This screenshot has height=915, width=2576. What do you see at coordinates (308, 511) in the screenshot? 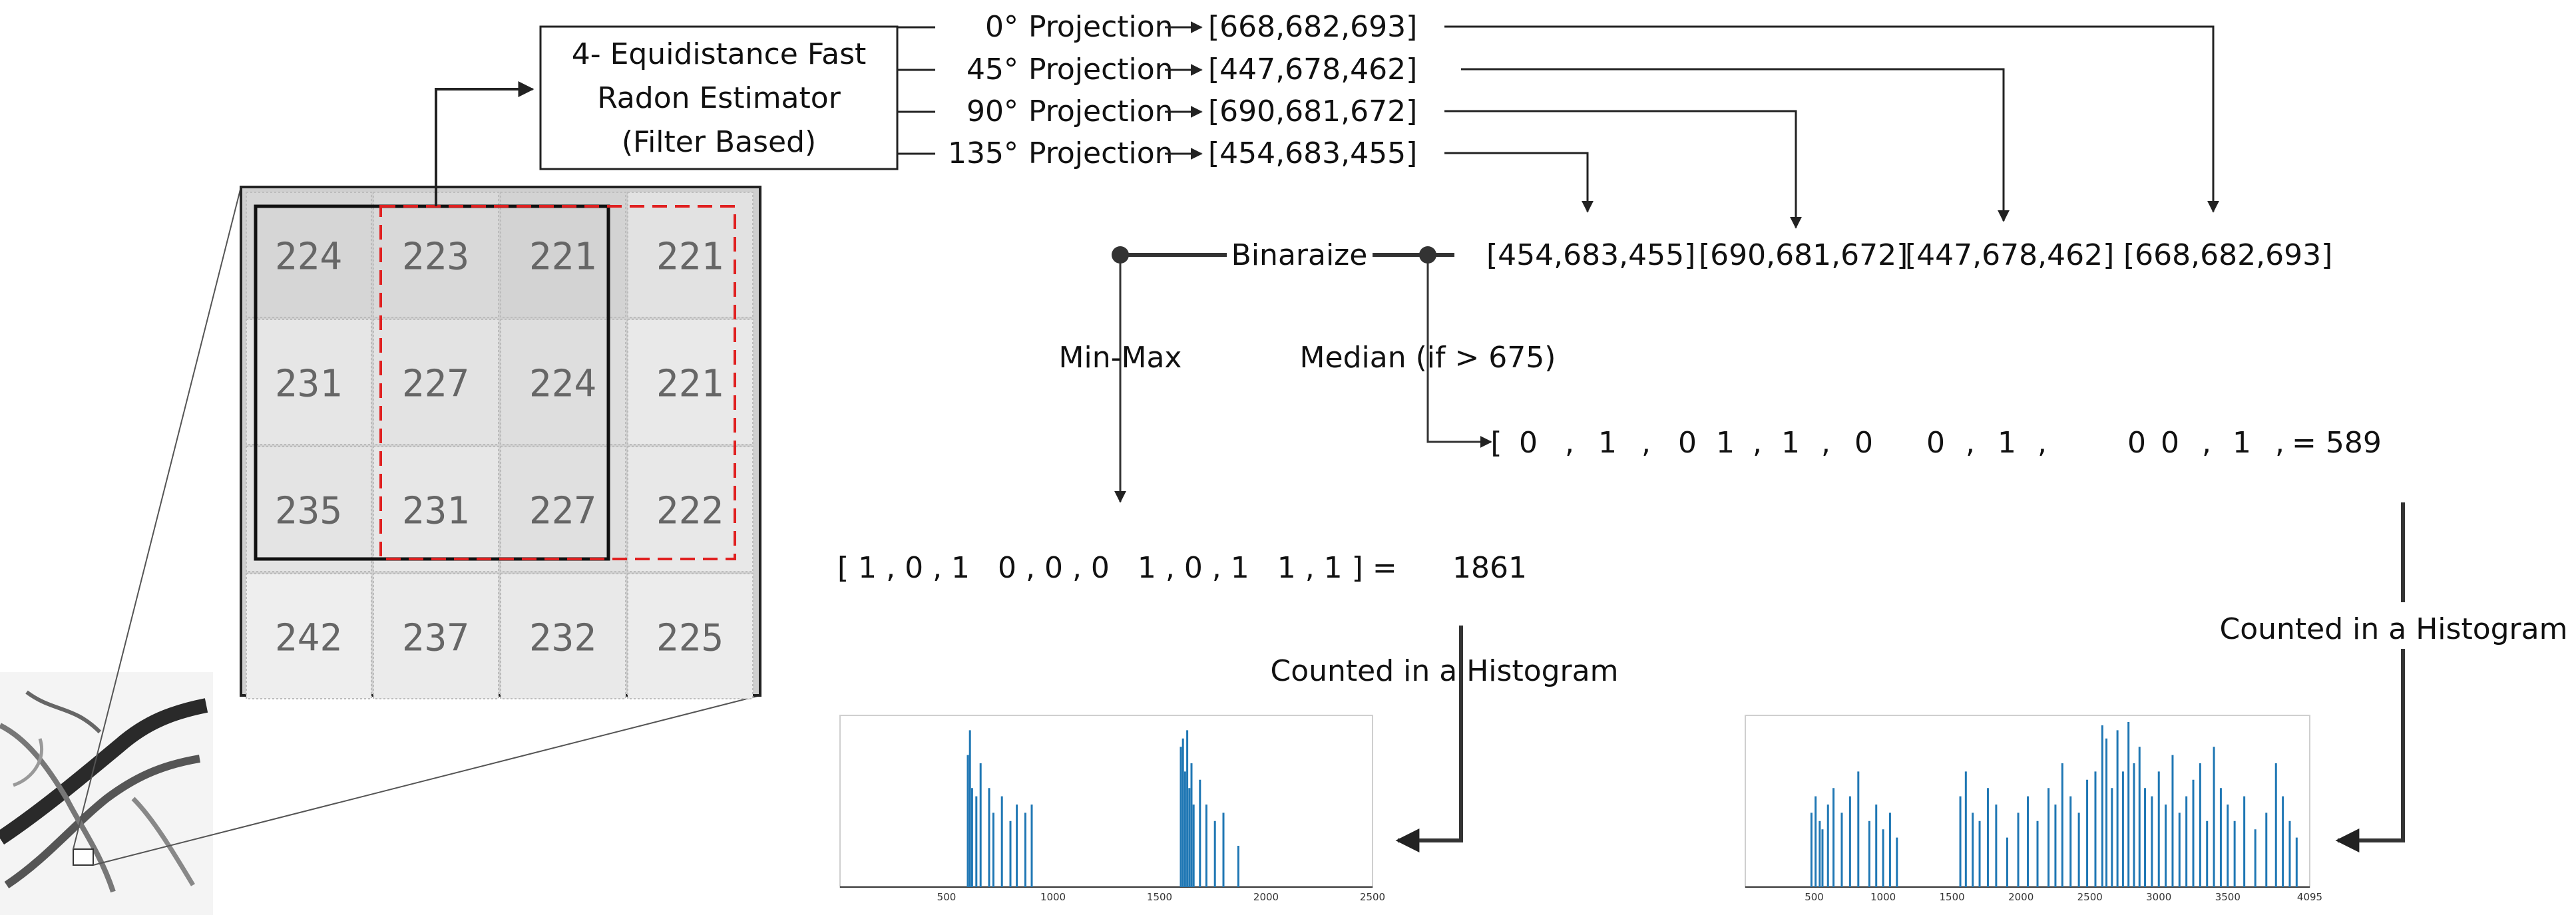
I see `grid-cell-value: 235` at bounding box center [308, 511].